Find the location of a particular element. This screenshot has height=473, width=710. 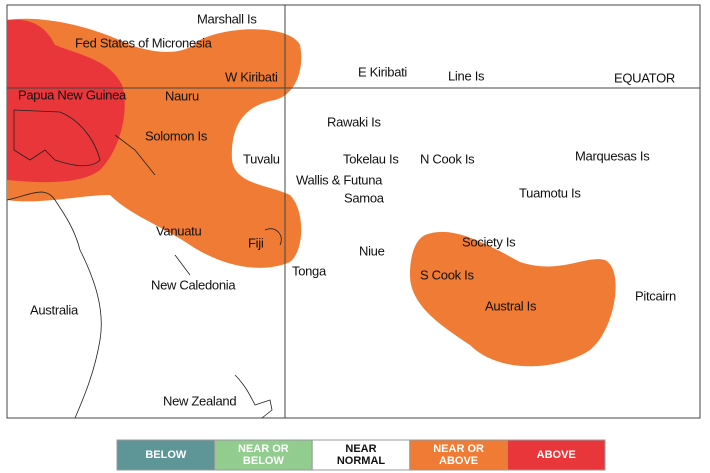

place-label: Society Is is located at coordinates (489, 241).